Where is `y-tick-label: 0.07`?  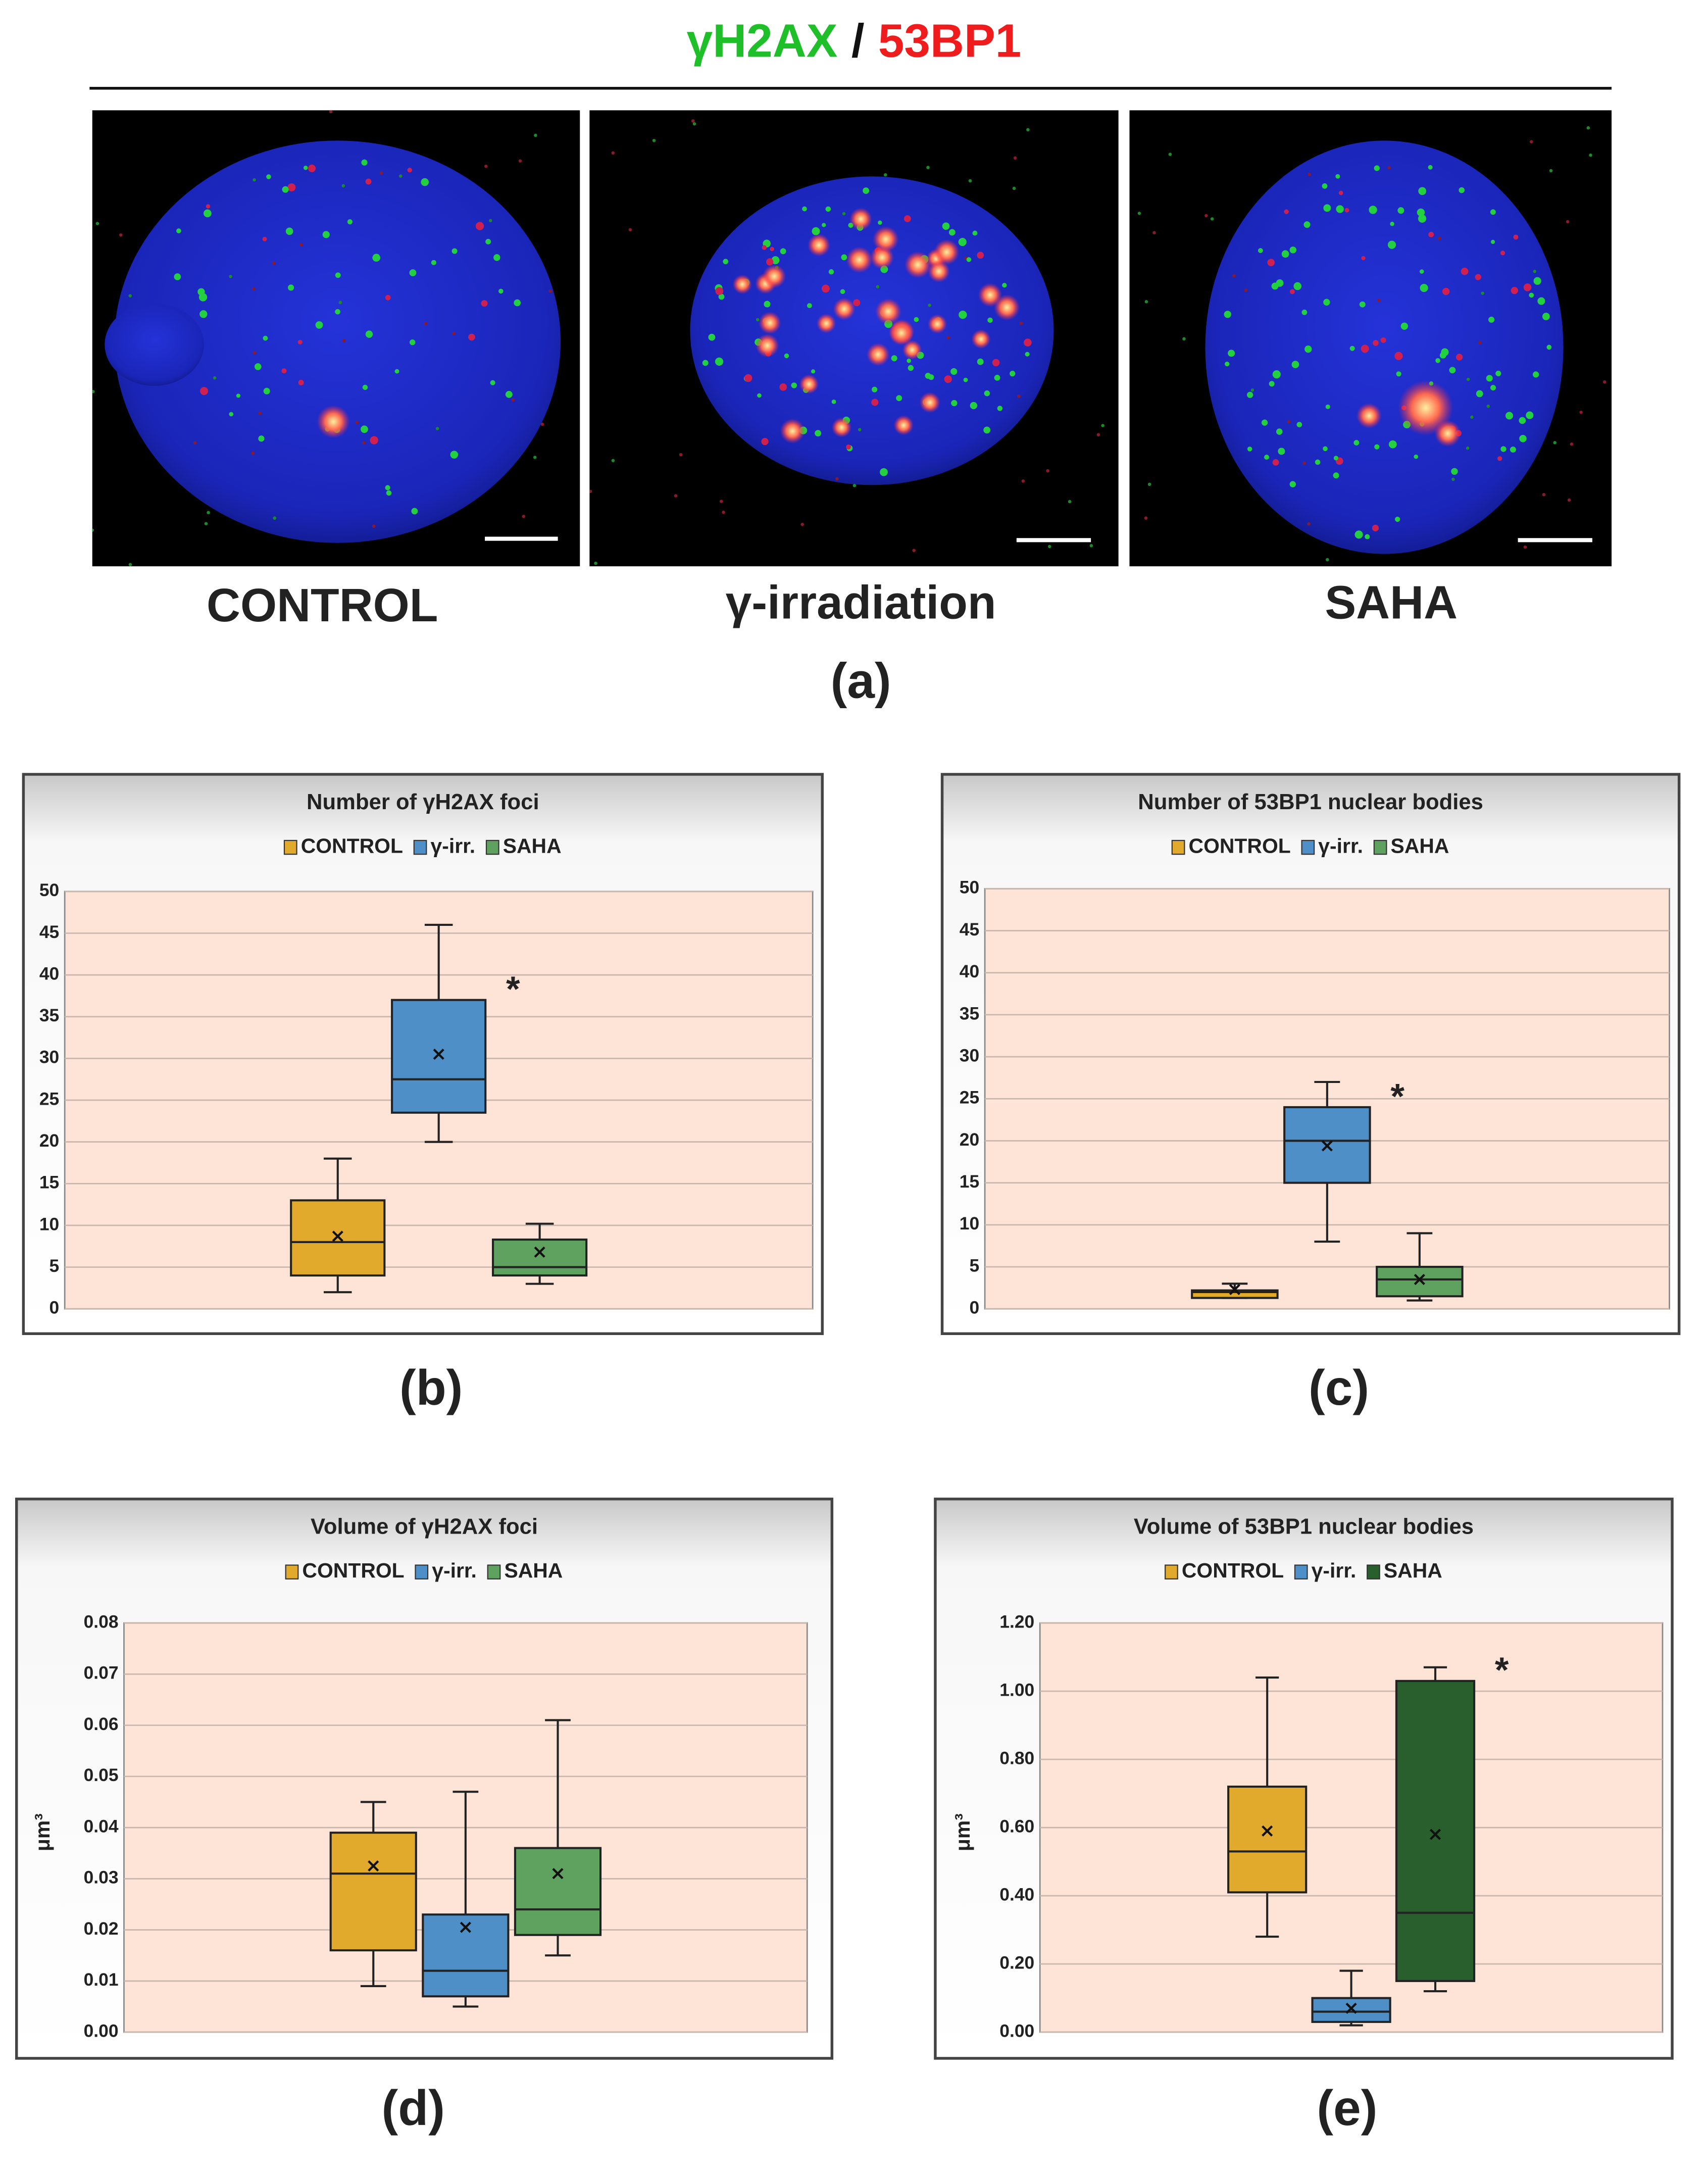
y-tick-label: 0.07 is located at coordinates (102, 1673).